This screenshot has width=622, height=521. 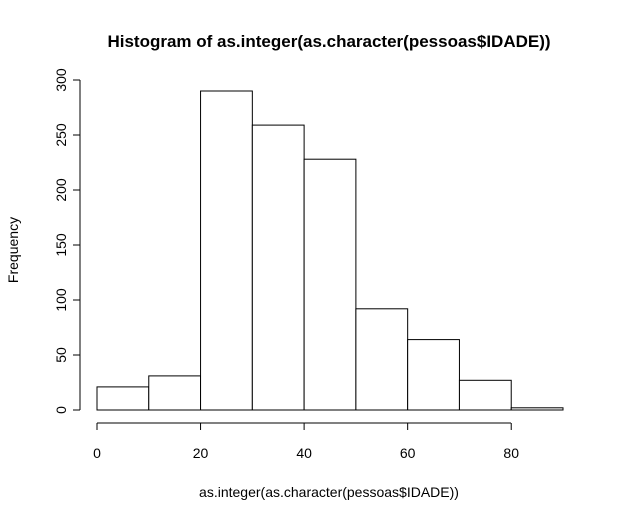 I want to click on y-tick-label-3: 150, so click(x=61, y=245).